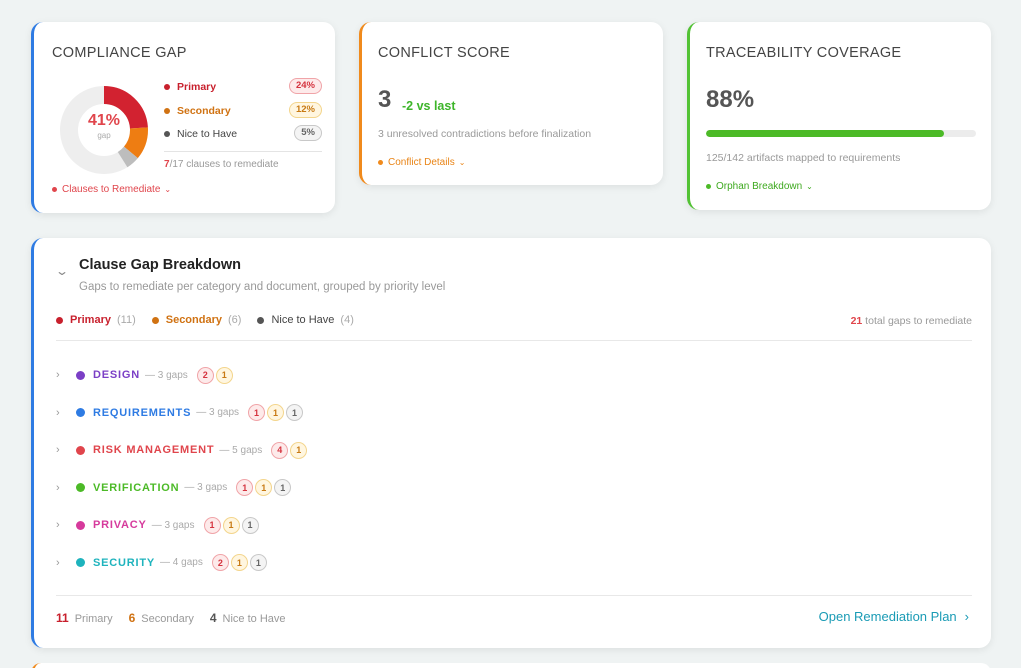 This screenshot has height=668, width=1021. I want to click on category-row-privacy: › PRIVACY — 3 gaps 1 1 1, so click(158, 525).